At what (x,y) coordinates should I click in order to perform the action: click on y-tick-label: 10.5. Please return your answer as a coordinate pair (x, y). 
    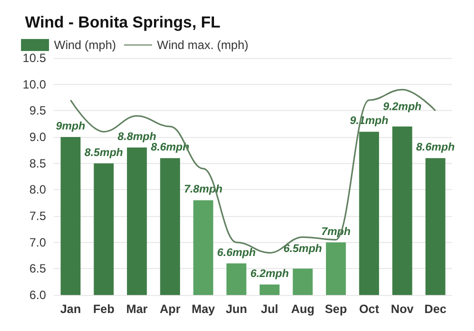
    Looking at the image, I should click on (34, 58).